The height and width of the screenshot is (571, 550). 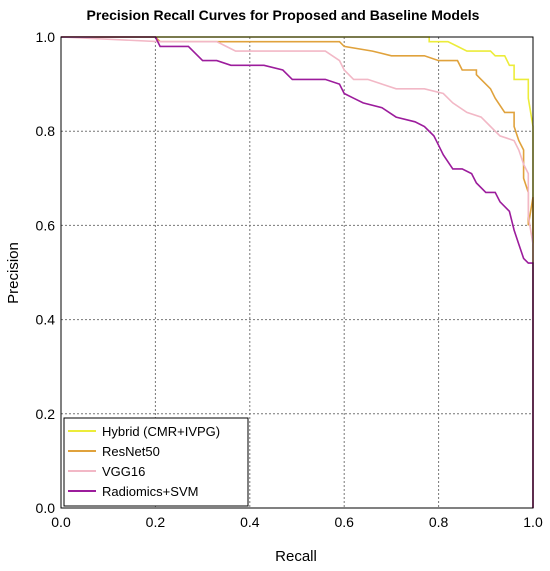 What do you see at coordinates (46, 508) in the screenshot?
I see `y-tick-label: 0.0` at bounding box center [46, 508].